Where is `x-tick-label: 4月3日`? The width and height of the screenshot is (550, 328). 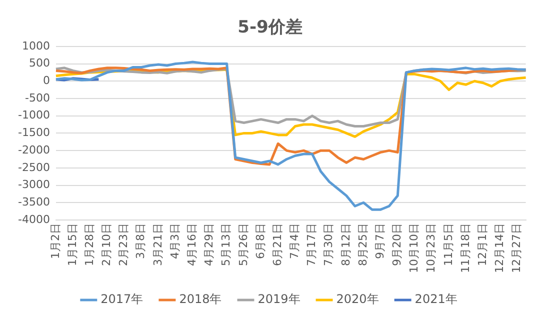 x-tick-label: 4月3日 is located at coordinates (175, 241).